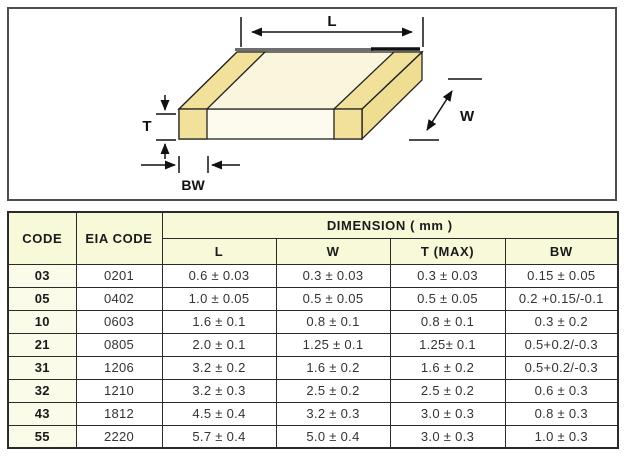 The image size is (624, 466). I want to click on t-cell: 0.8 ± 0.1, so click(447, 321).